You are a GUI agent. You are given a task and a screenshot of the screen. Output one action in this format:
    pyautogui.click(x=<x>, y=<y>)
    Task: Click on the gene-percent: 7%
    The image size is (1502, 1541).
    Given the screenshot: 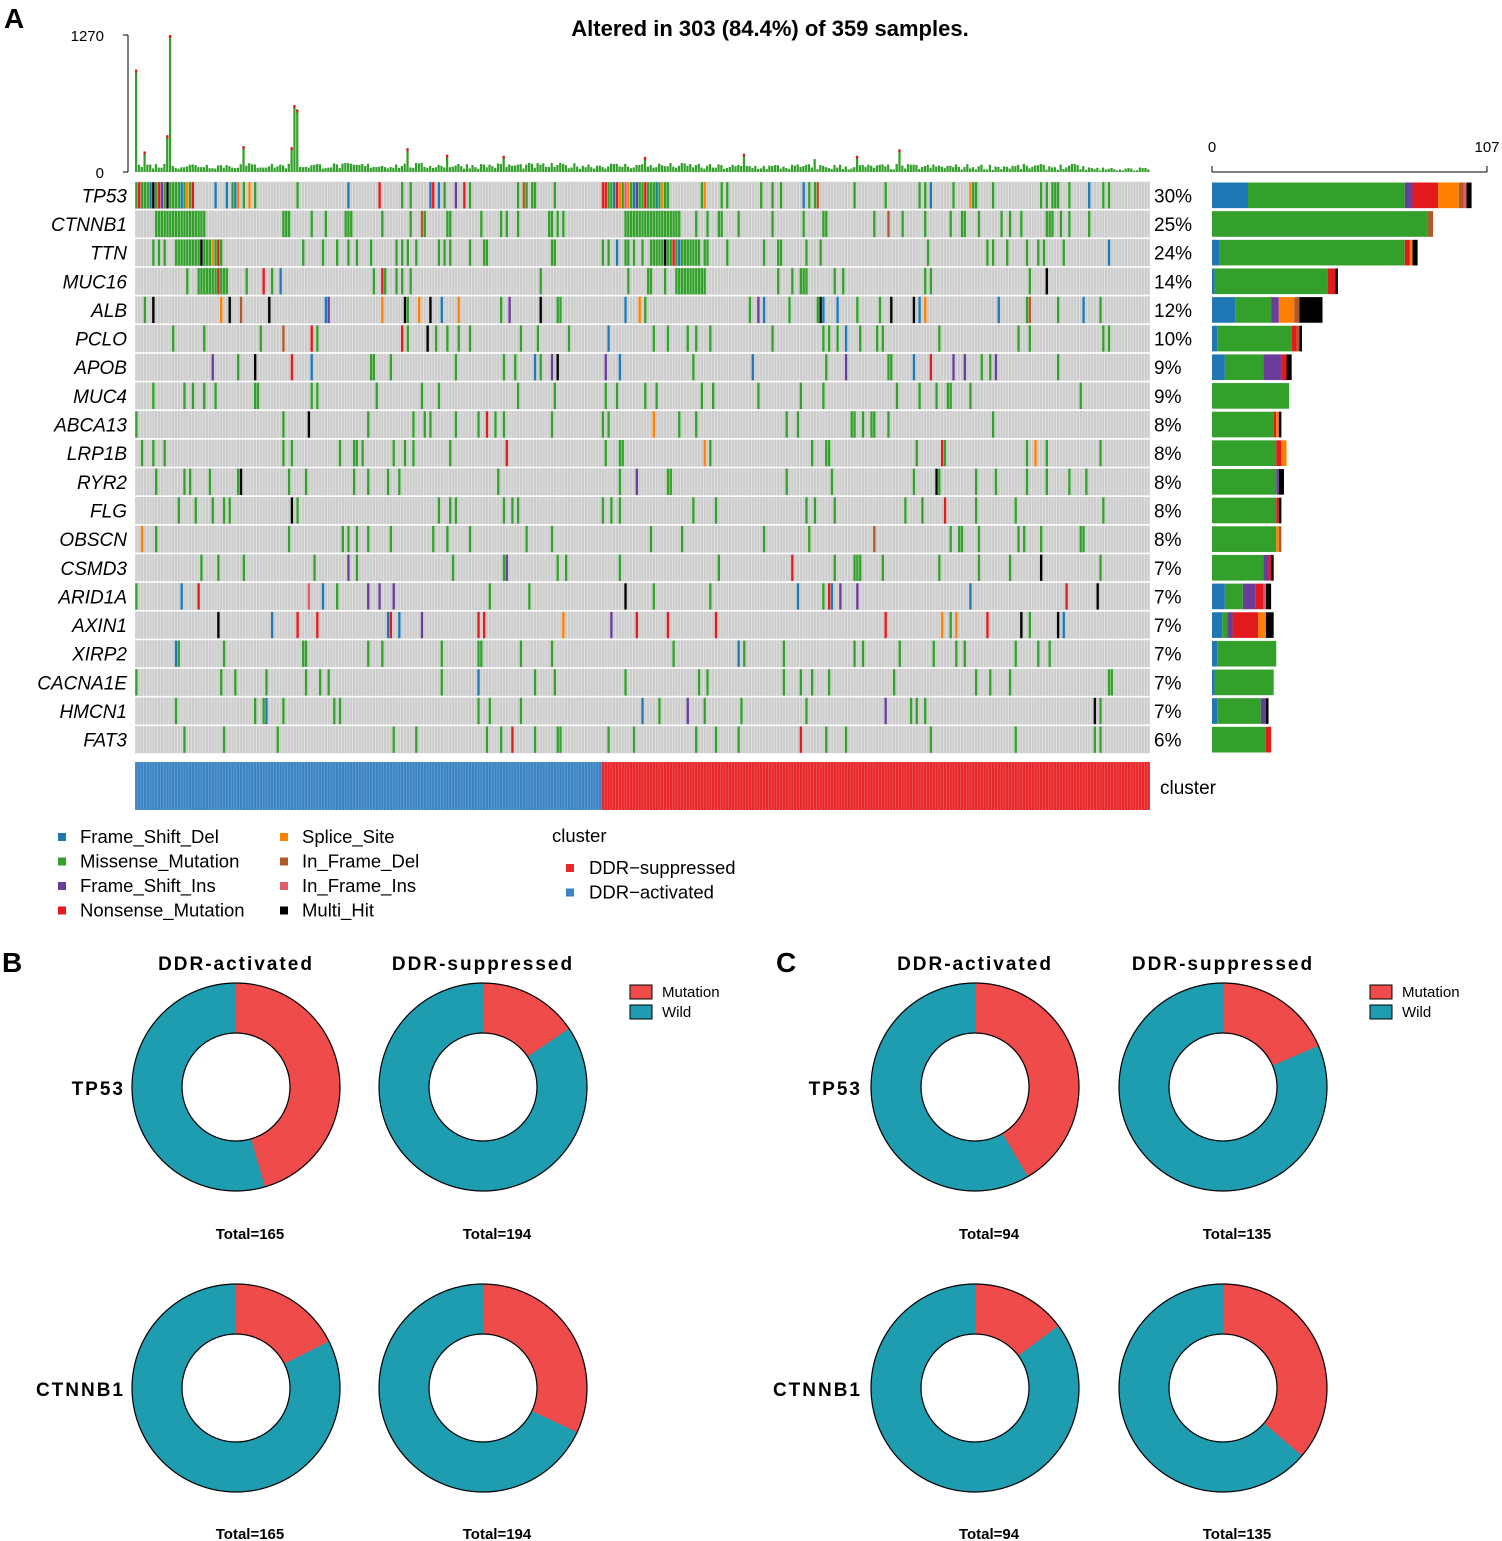 What is the action you would take?
    pyautogui.click(x=1168, y=655)
    